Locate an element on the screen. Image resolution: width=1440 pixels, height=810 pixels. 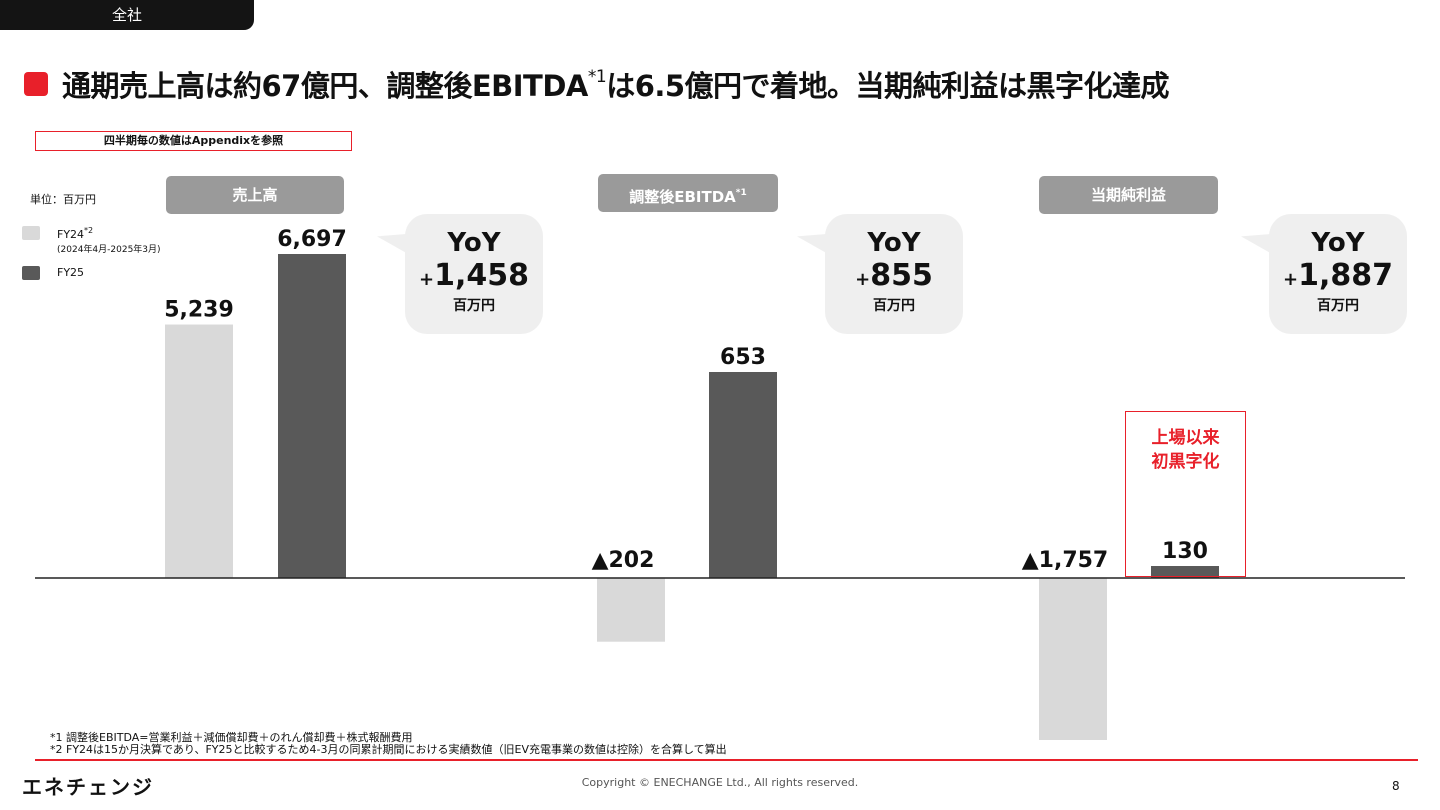
yoy-sign-net-income: + is located at coordinates (1291, 279).